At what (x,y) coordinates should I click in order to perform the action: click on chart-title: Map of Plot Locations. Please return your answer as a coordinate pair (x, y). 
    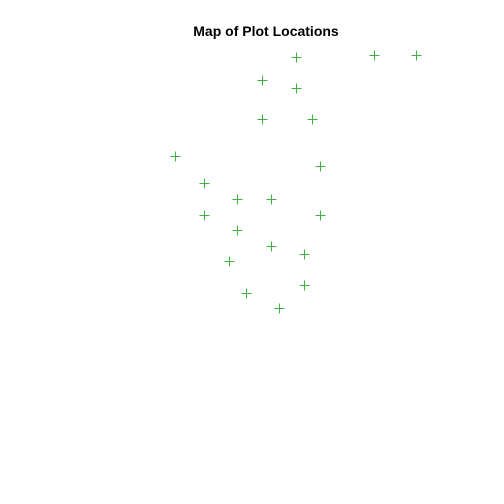
    Looking at the image, I should click on (266, 31).